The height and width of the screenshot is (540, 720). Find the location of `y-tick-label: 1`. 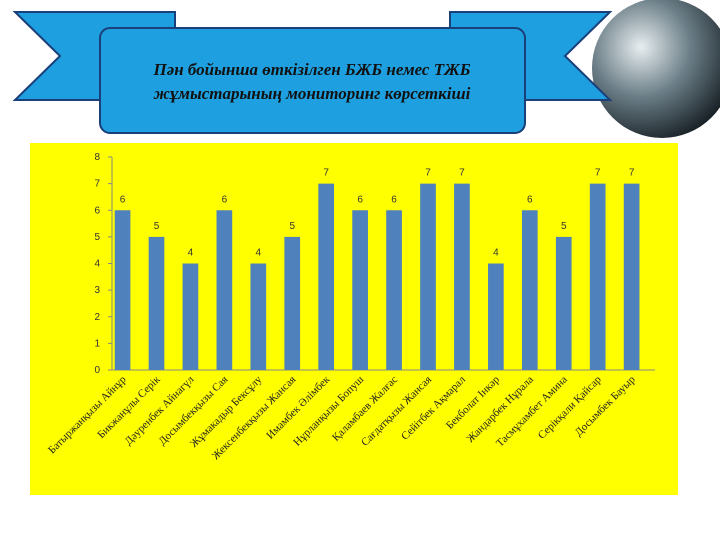

y-tick-label: 1 is located at coordinates (97, 343).